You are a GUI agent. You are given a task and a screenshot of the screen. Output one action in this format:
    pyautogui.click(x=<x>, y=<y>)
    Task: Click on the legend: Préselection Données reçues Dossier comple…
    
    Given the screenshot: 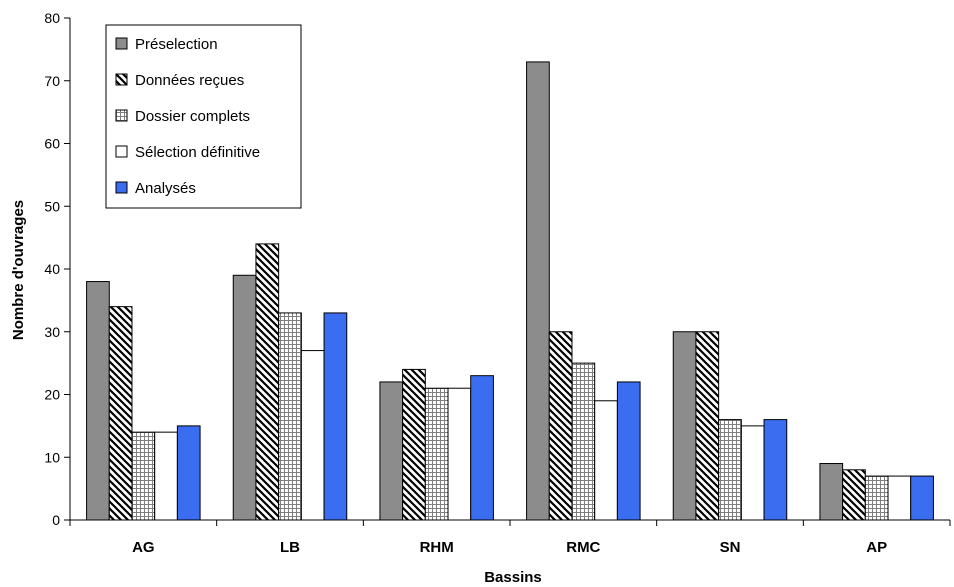 What is the action you would take?
    pyautogui.click(x=203, y=116)
    